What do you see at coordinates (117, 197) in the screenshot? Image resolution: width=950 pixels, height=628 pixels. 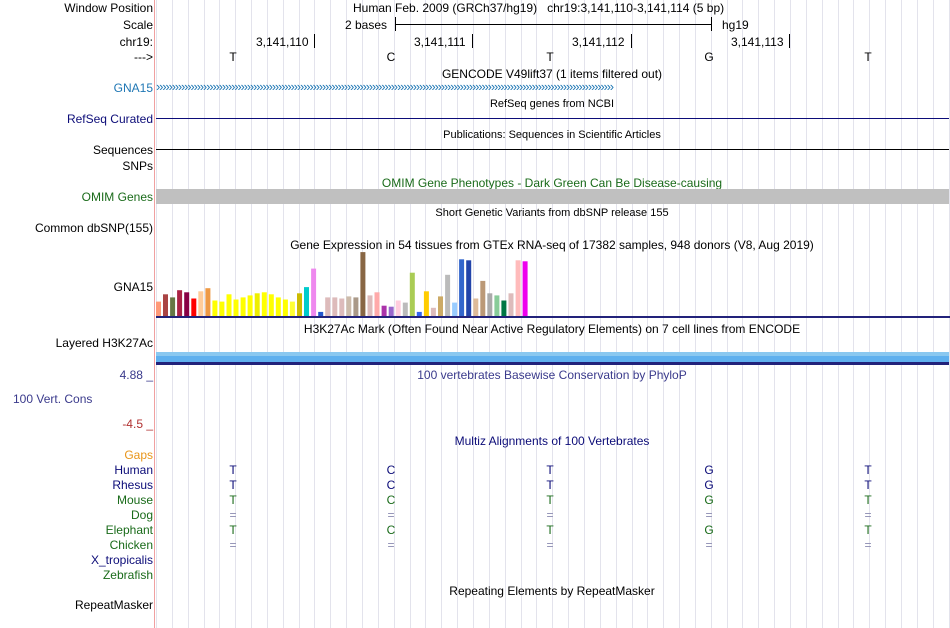 I see `omim-track-label: OMIM Genes` at bounding box center [117, 197].